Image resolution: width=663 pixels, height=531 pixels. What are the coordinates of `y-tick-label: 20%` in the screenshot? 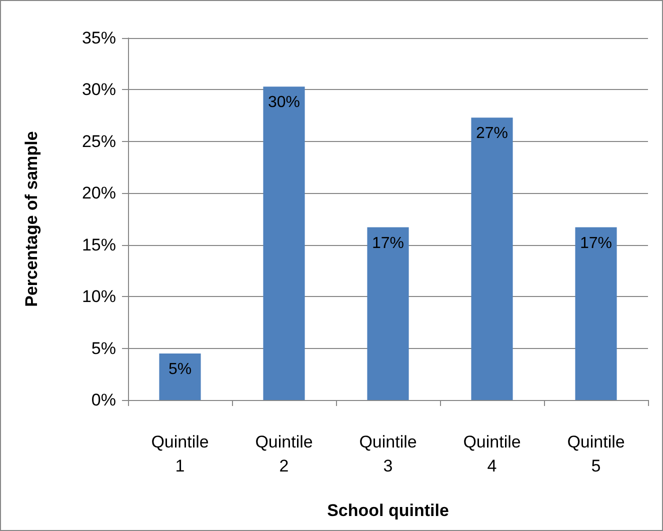 It's located at (99, 193).